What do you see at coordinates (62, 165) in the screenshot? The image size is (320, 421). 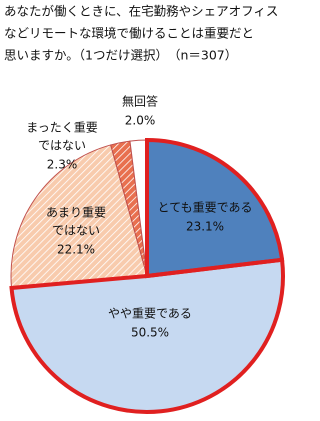 I see `value-label: 2.3%` at bounding box center [62, 165].